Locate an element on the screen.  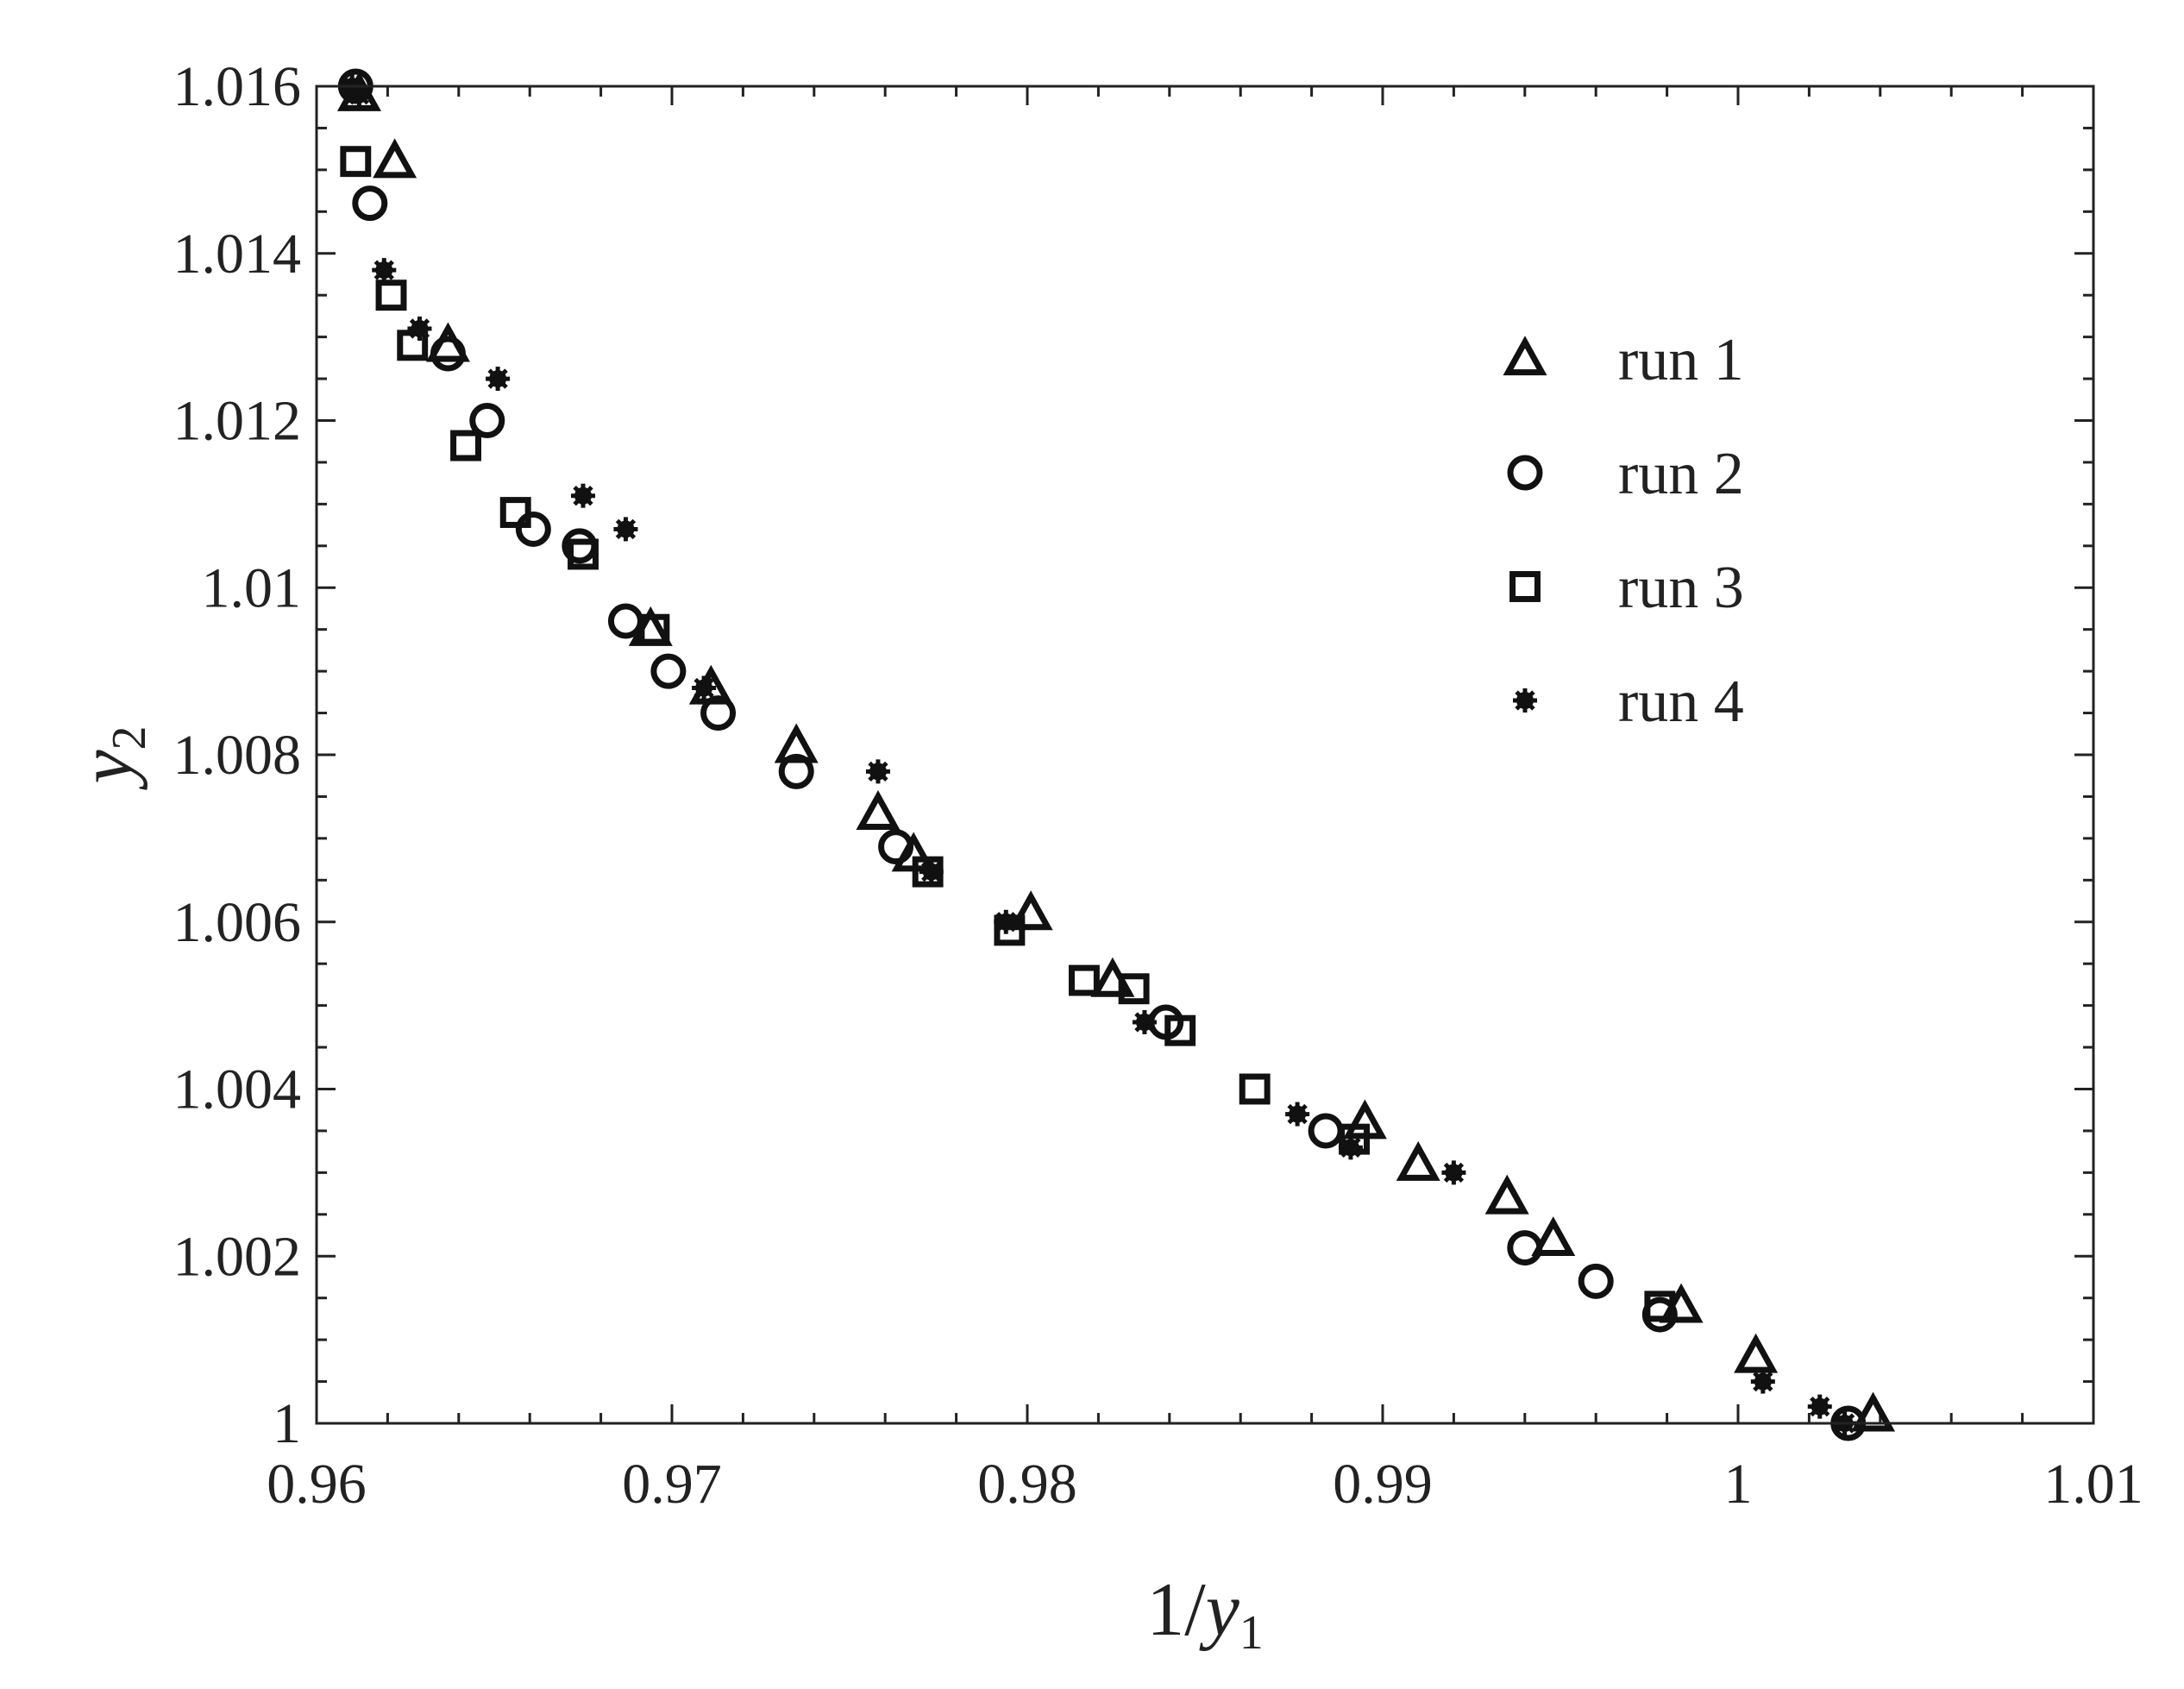
x-tick-label: 1 is located at coordinates (1739, 1485).